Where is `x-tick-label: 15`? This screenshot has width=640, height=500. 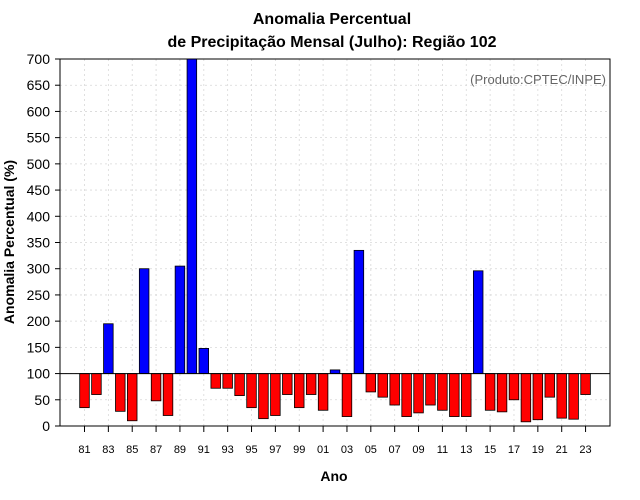
x-tick-label: 15 is located at coordinates (490, 450).